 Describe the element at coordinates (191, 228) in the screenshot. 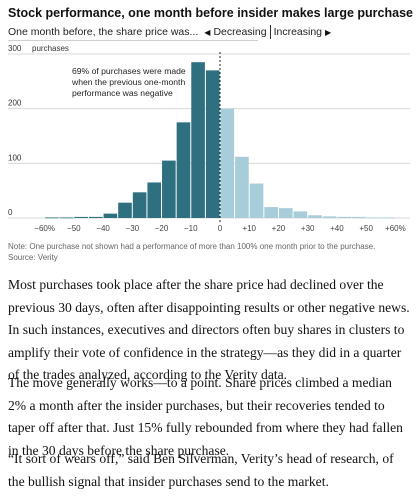

I see `x-tick-label: −10` at that location.